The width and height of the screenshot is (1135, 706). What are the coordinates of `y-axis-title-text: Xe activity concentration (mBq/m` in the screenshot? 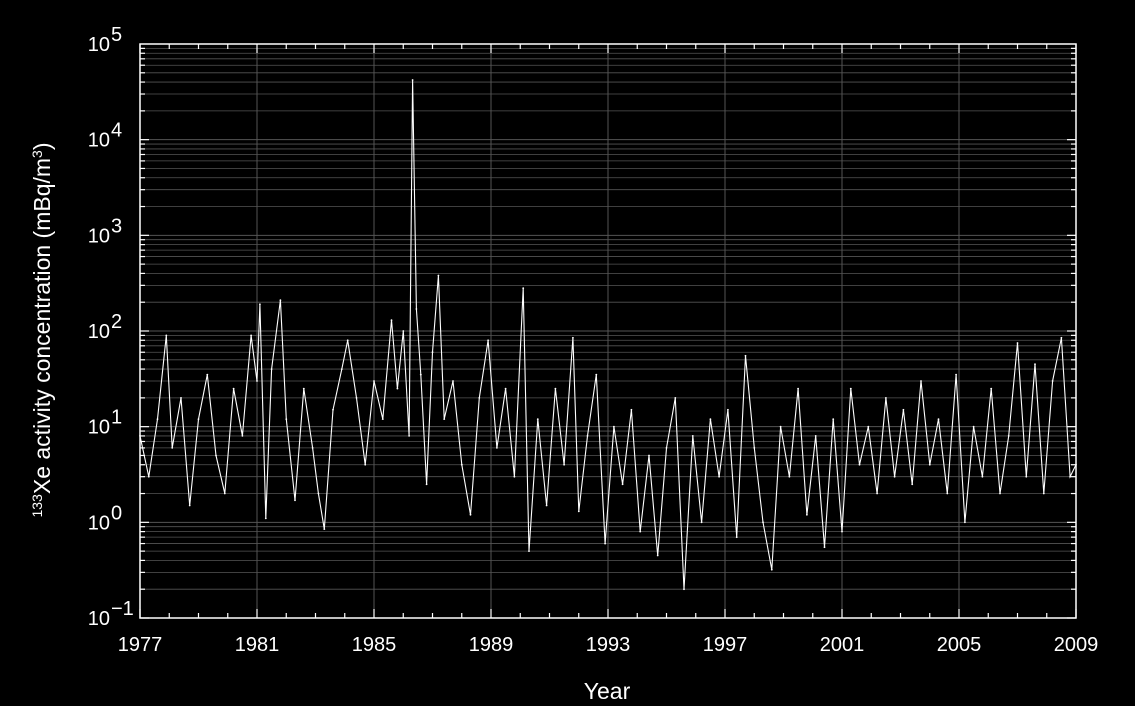 It's located at (42, 326).